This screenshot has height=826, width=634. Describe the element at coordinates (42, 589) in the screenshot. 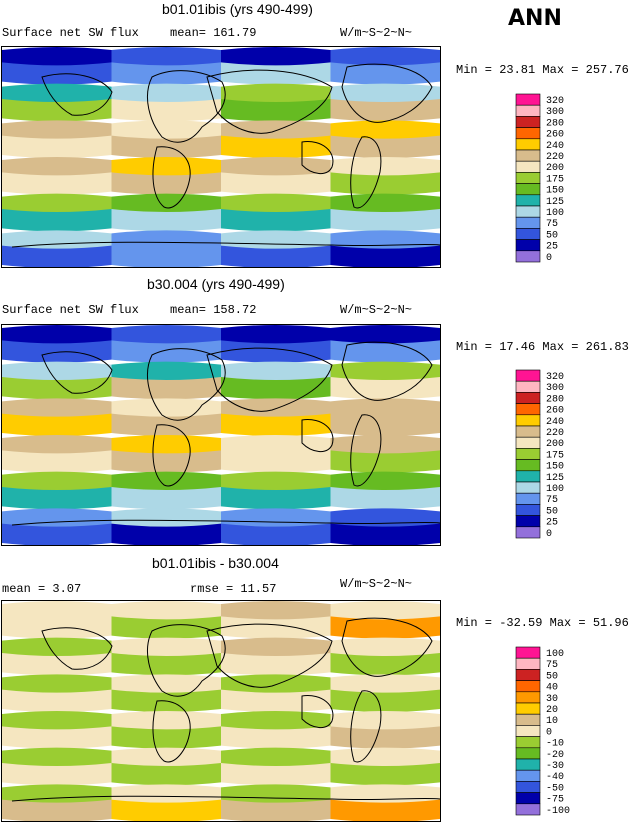

I see `panel-3-mean: mean = 3.07` at that location.